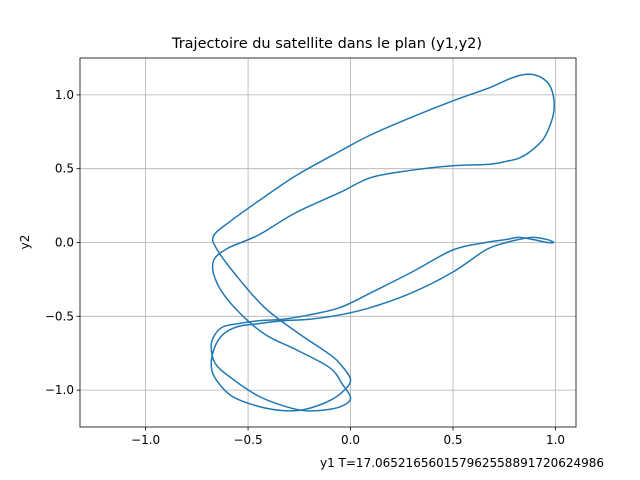  Describe the element at coordinates (145, 440) in the screenshot. I see `x-tick-label: −1.0` at that location.